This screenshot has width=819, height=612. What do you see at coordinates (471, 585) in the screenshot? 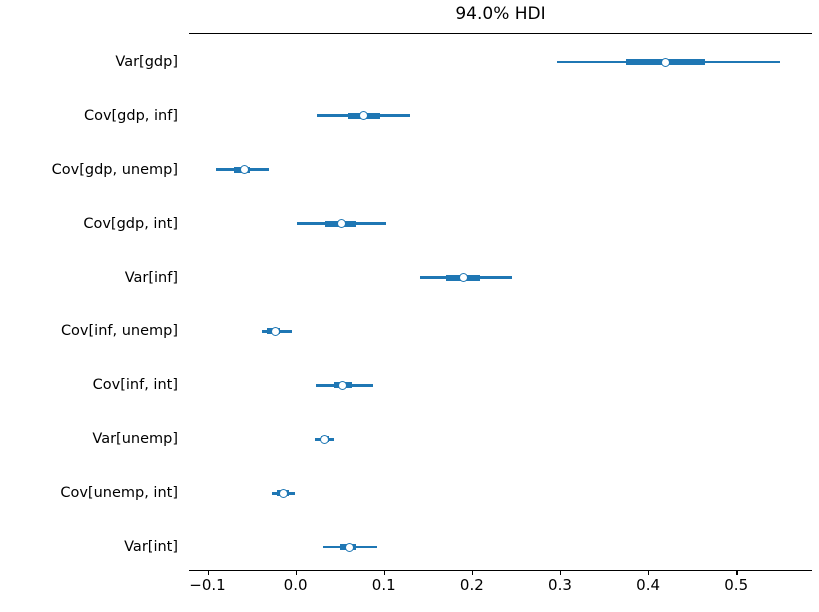
I see `x-axis-tick-label: 0.2` at bounding box center [471, 585].